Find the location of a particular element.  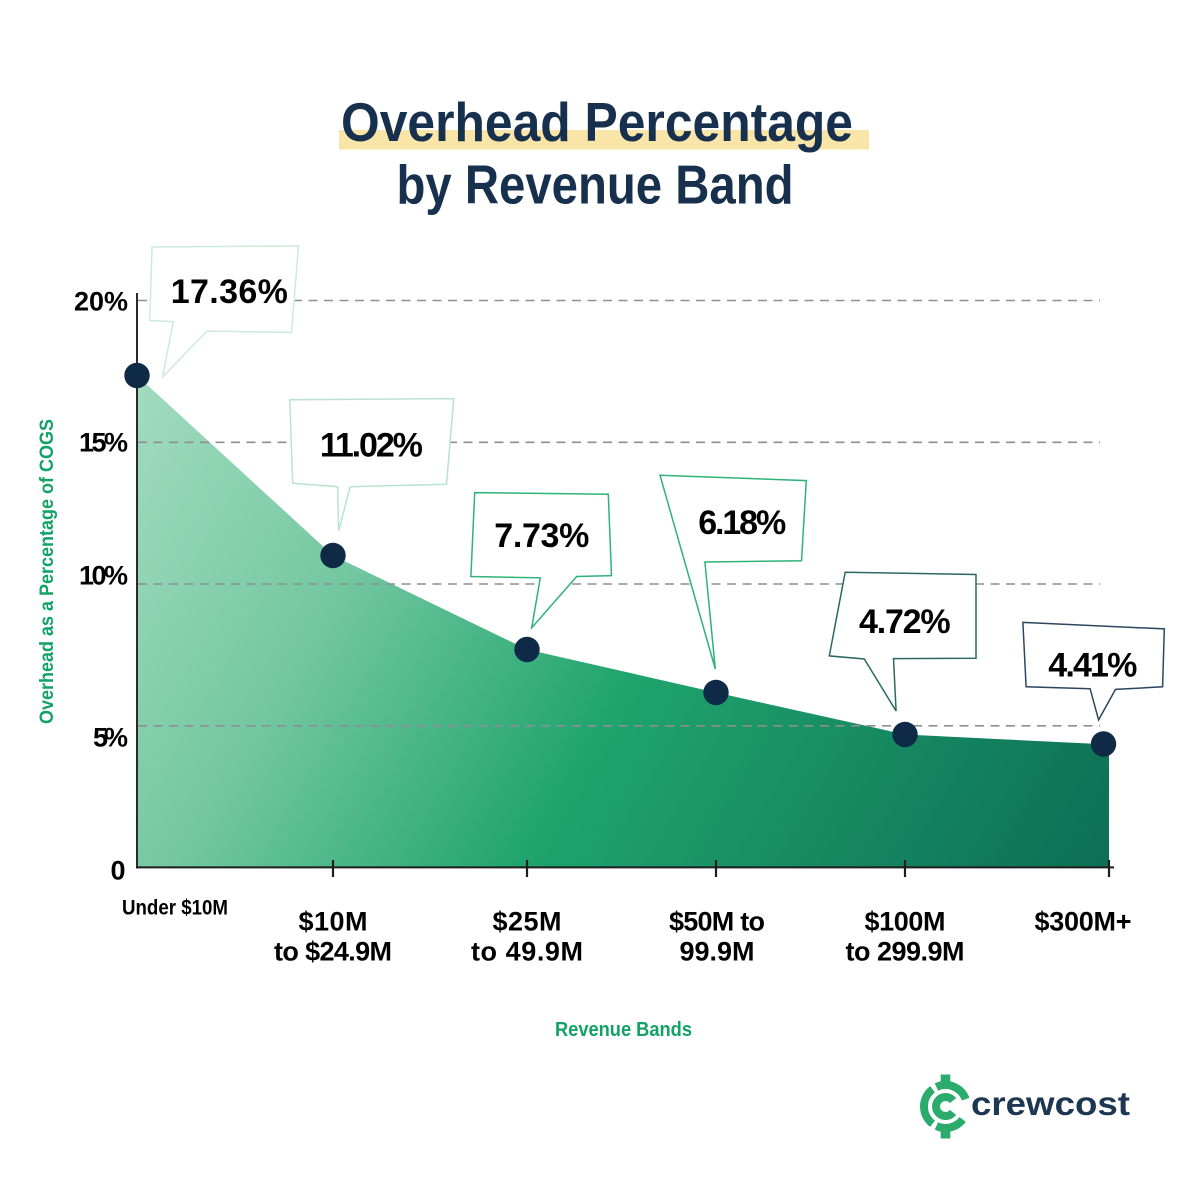

svg-text: to 299.9M is located at coordinates (905, 952).